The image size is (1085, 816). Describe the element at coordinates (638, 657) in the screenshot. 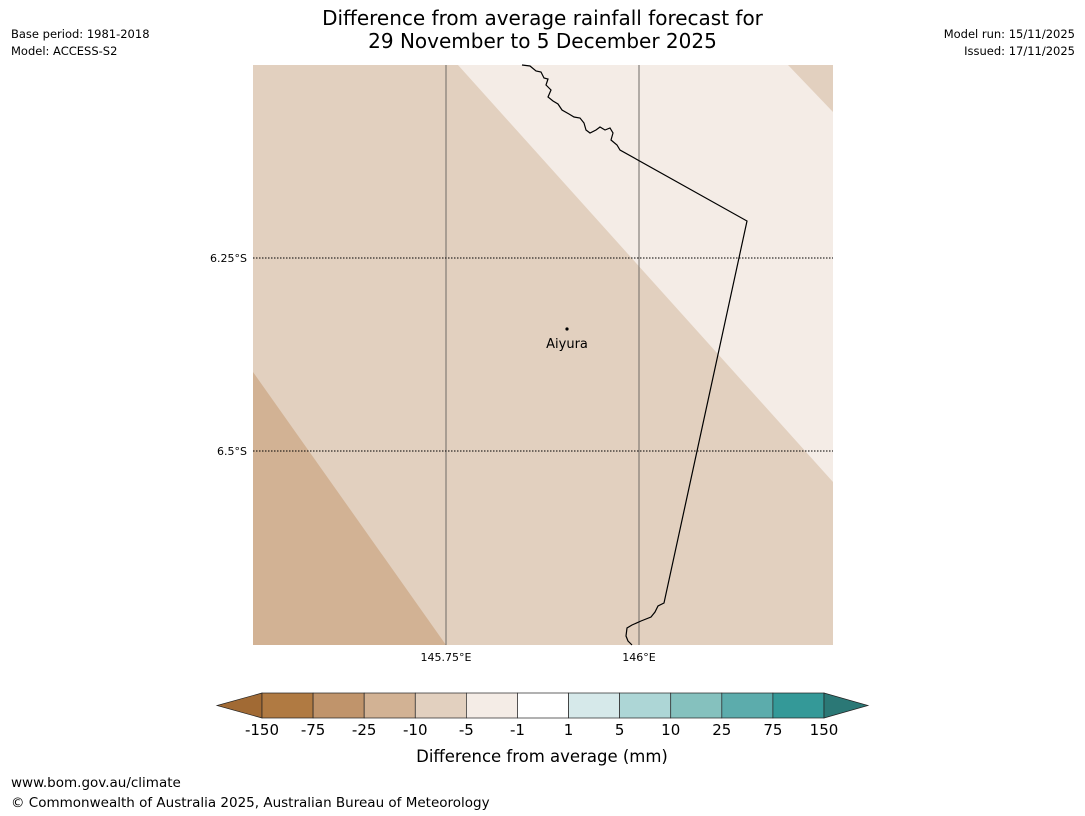

I see `lon-label-146: 146°E` at that location.